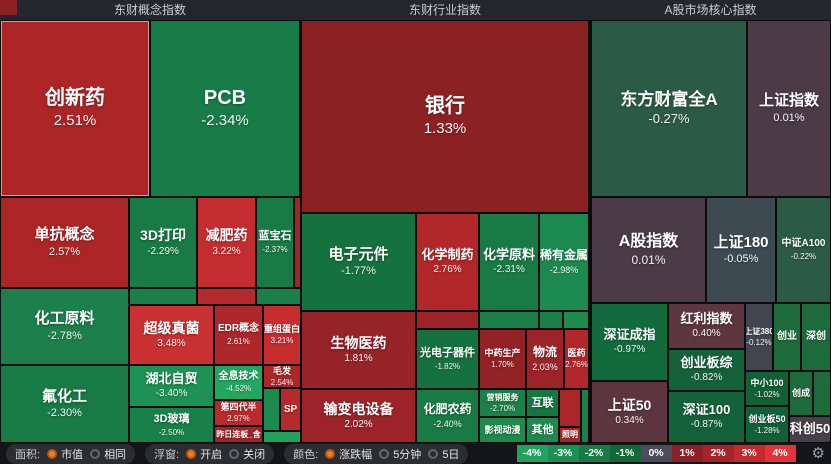  What do you see at coordinates (570, 435) in the screenshot?
I see `treemap-tile-照明: 照明` at bounding box center [570, 435].